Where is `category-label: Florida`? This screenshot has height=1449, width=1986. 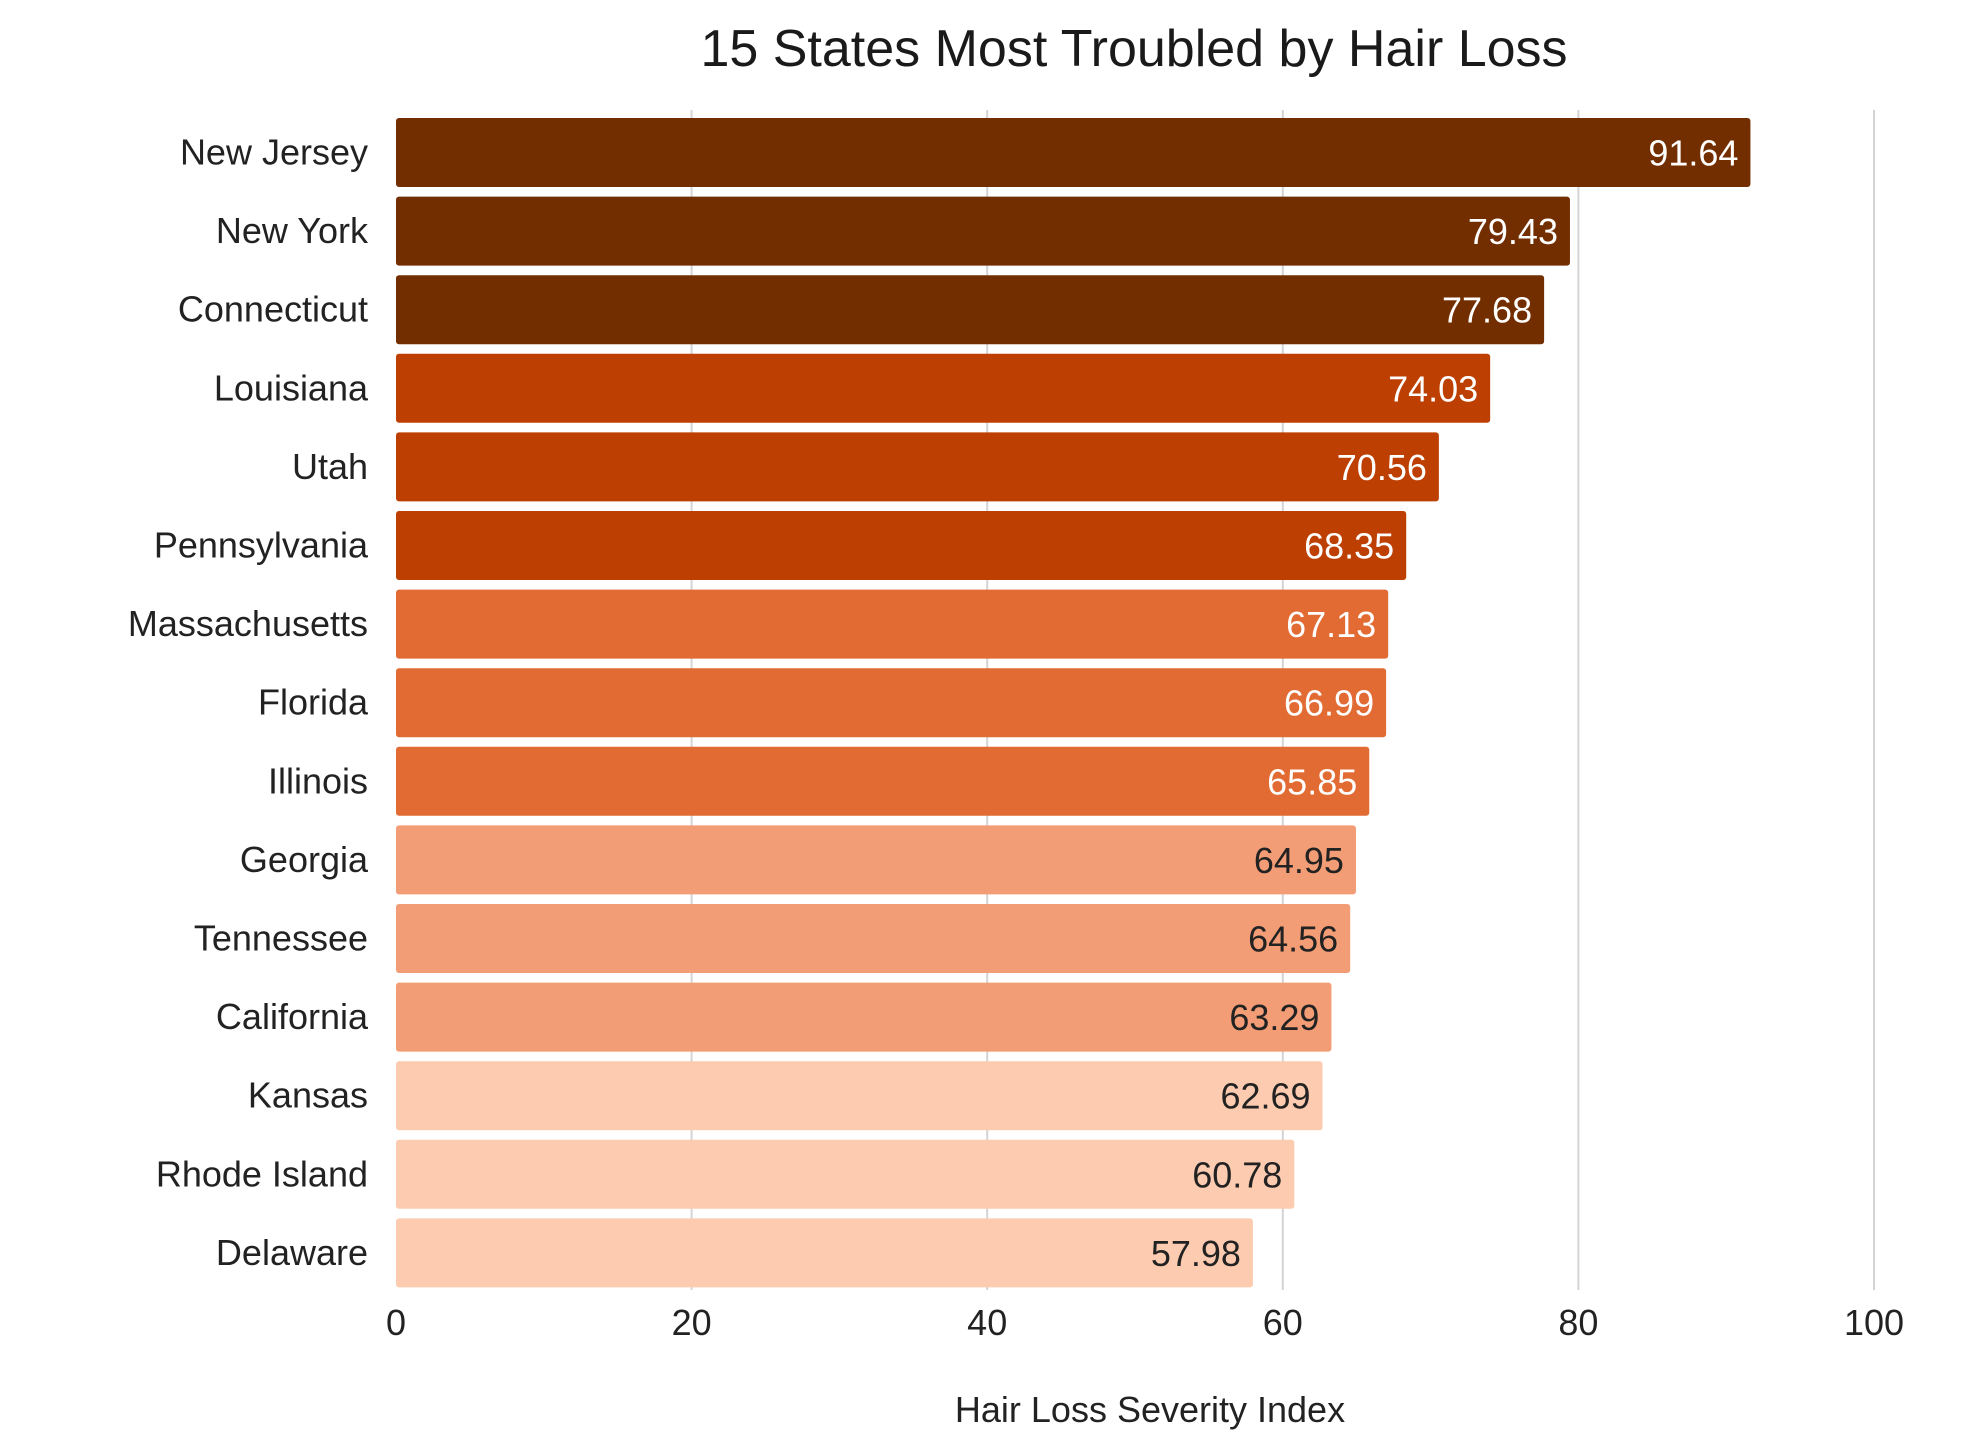 category-label: Florida is located at coordinates (313, 702).